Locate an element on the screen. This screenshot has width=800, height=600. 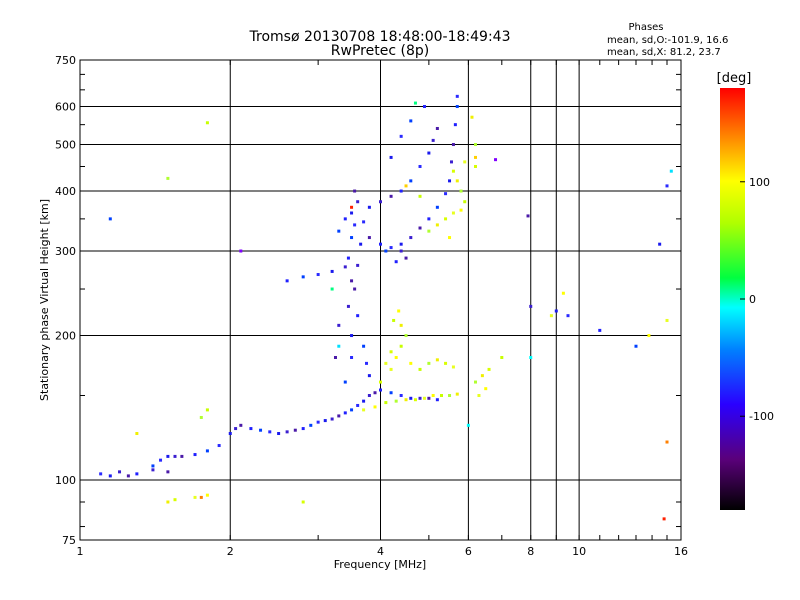
y-axis-label: Stationary phase Virtual Height [km] is located at coordinates (44, 300).